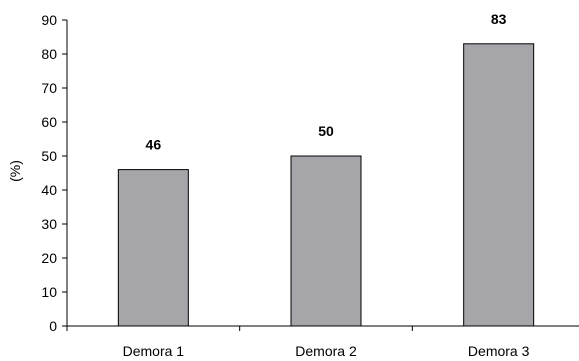  I want to click on y-tick-label: 40, so click(49, 190).